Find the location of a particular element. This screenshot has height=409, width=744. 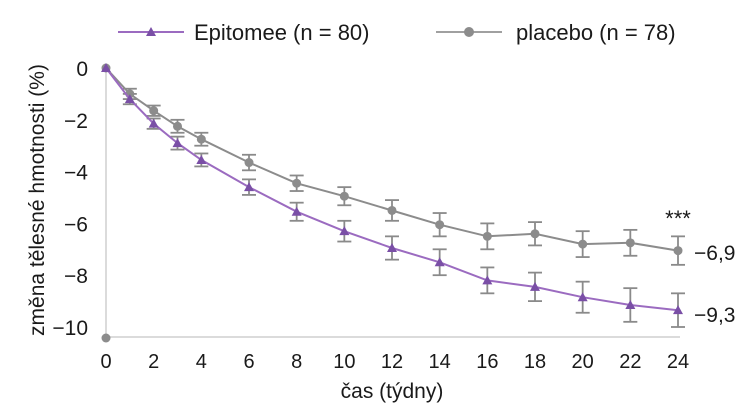

y-tick-label: −2 is located at coordinates (76, 121).